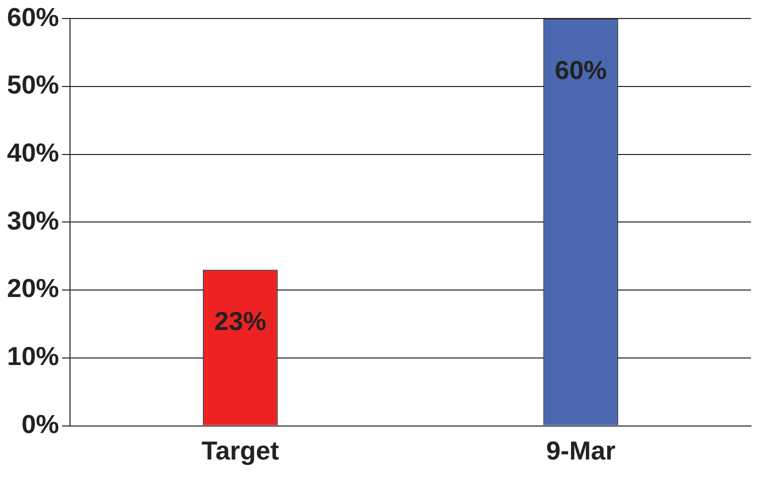 This screenshot has height=477, width=775. Describe the element at coordinates (581, 451) in the screenshot. I see `x-tick-label: 9-Mar` at that location.